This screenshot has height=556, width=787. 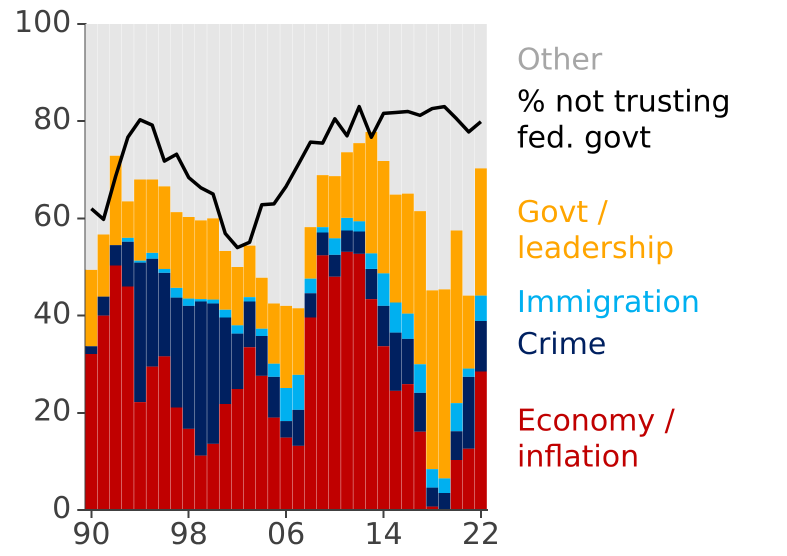 What do you see at coordinates (52, 314) in the screenshot?
I see `y-tick-label: 40` at bounding box center [52, 314].